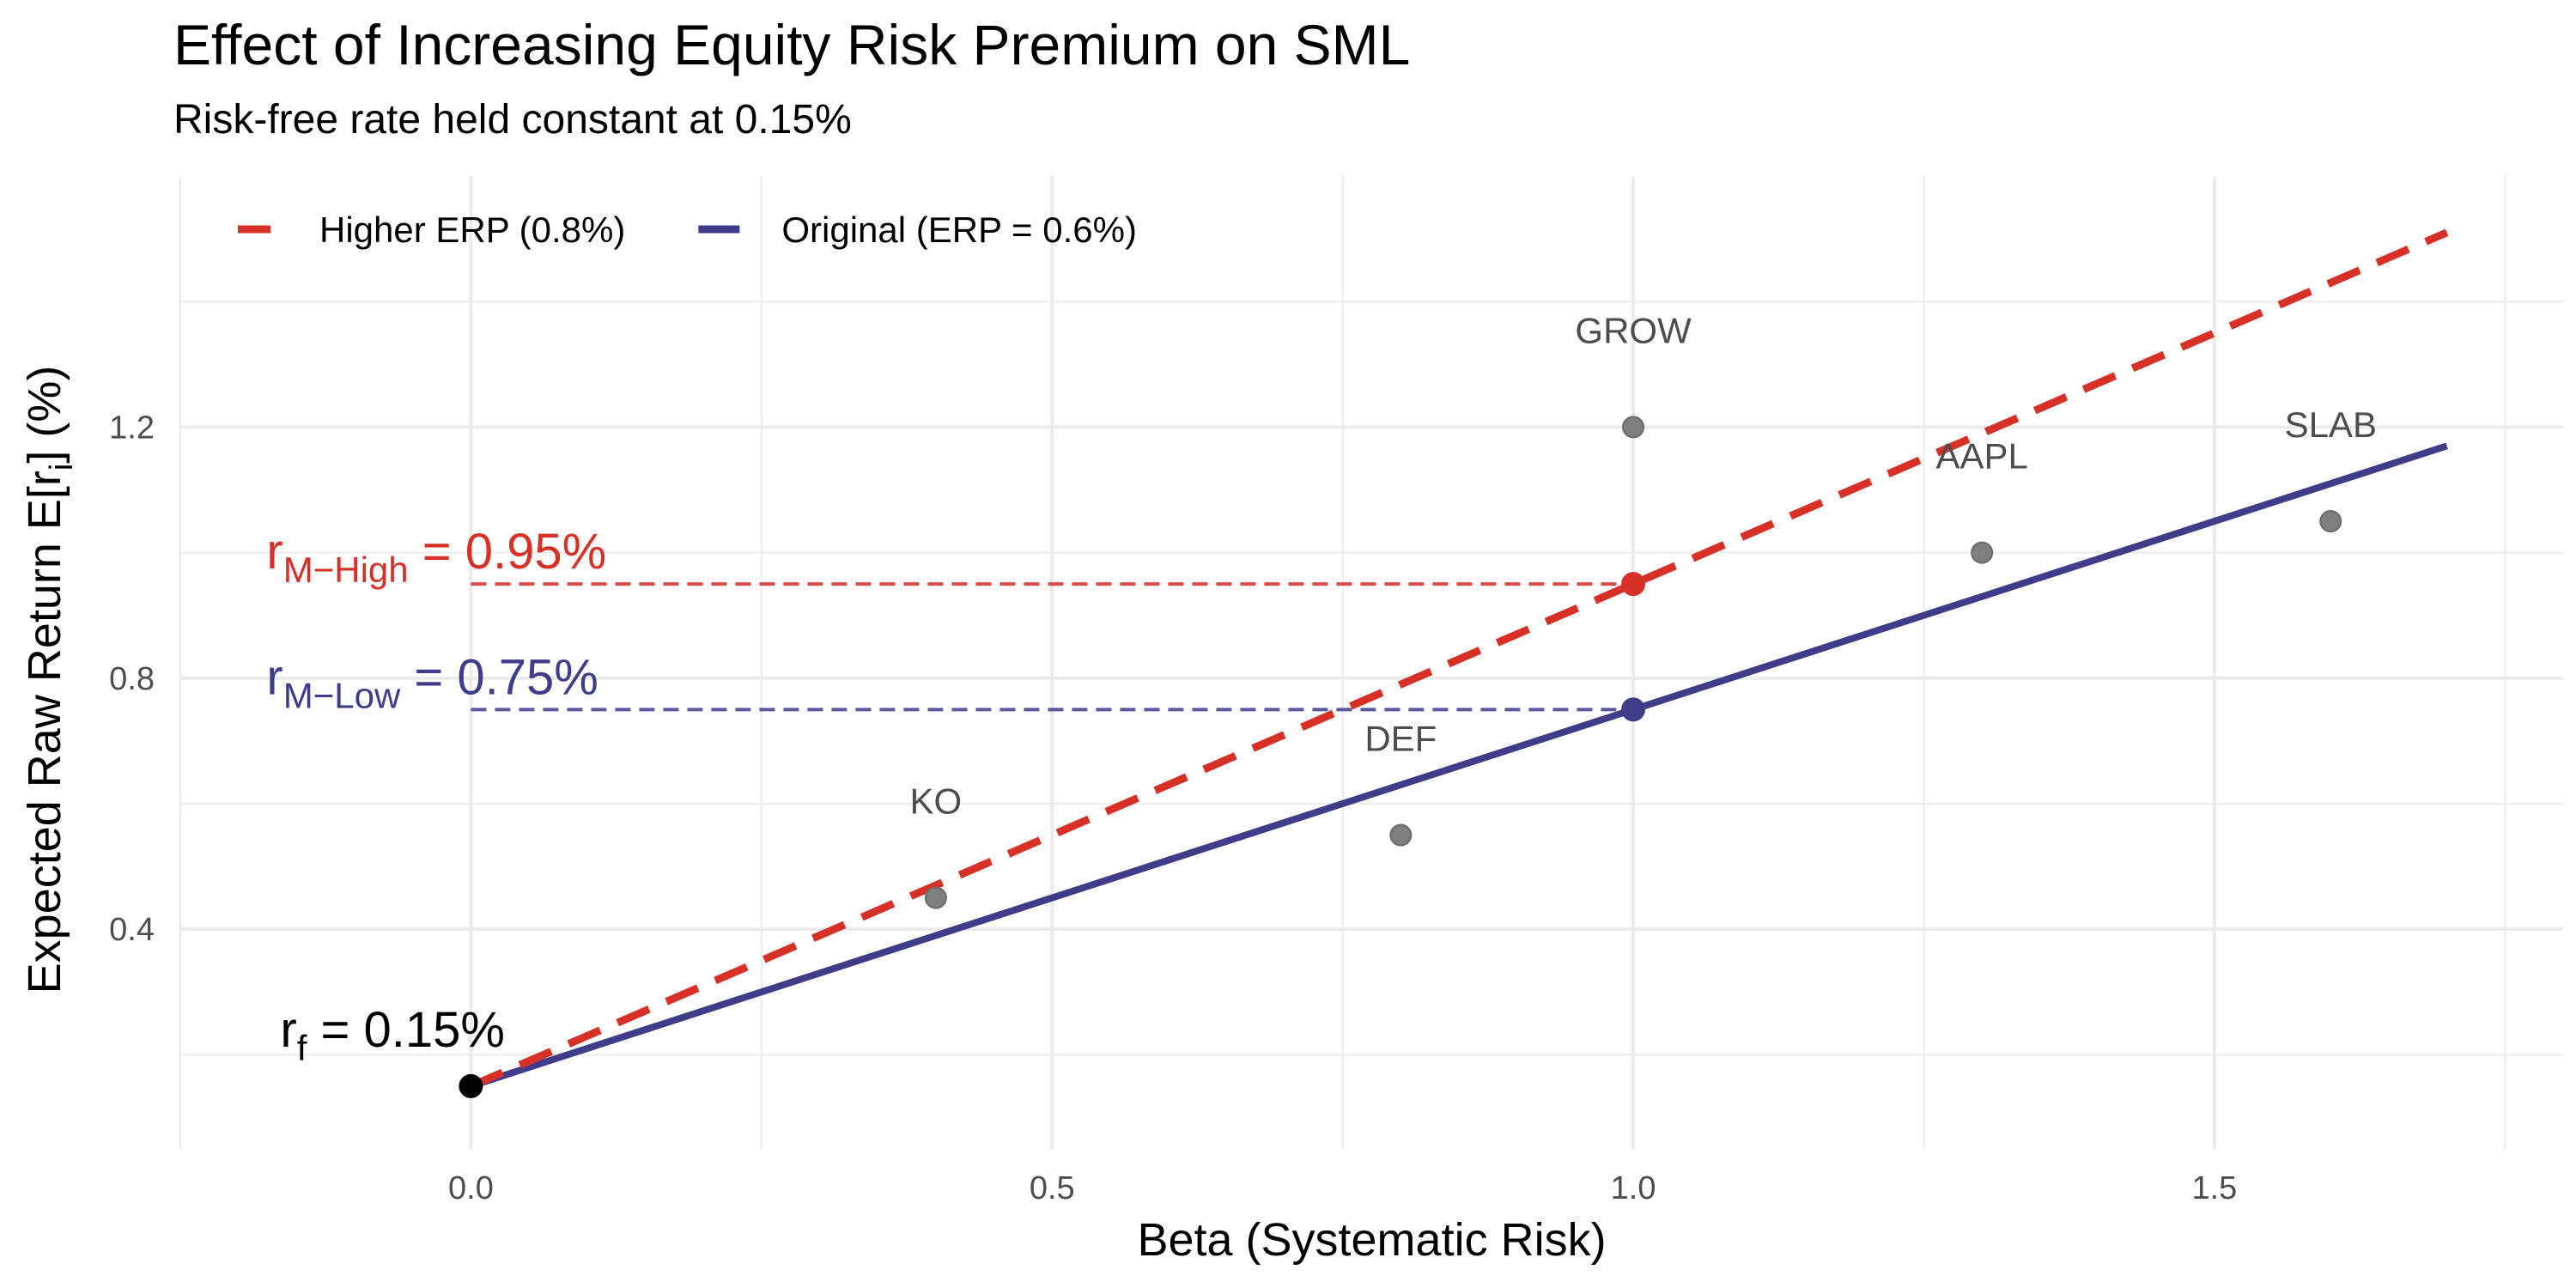 This screenshot has width=2576, height=1288. What do you see at coordinates (432, 682) in the screenshot?
I see `annotation-low: rM−Low = 0.75%` at bounding box center [432, 682].